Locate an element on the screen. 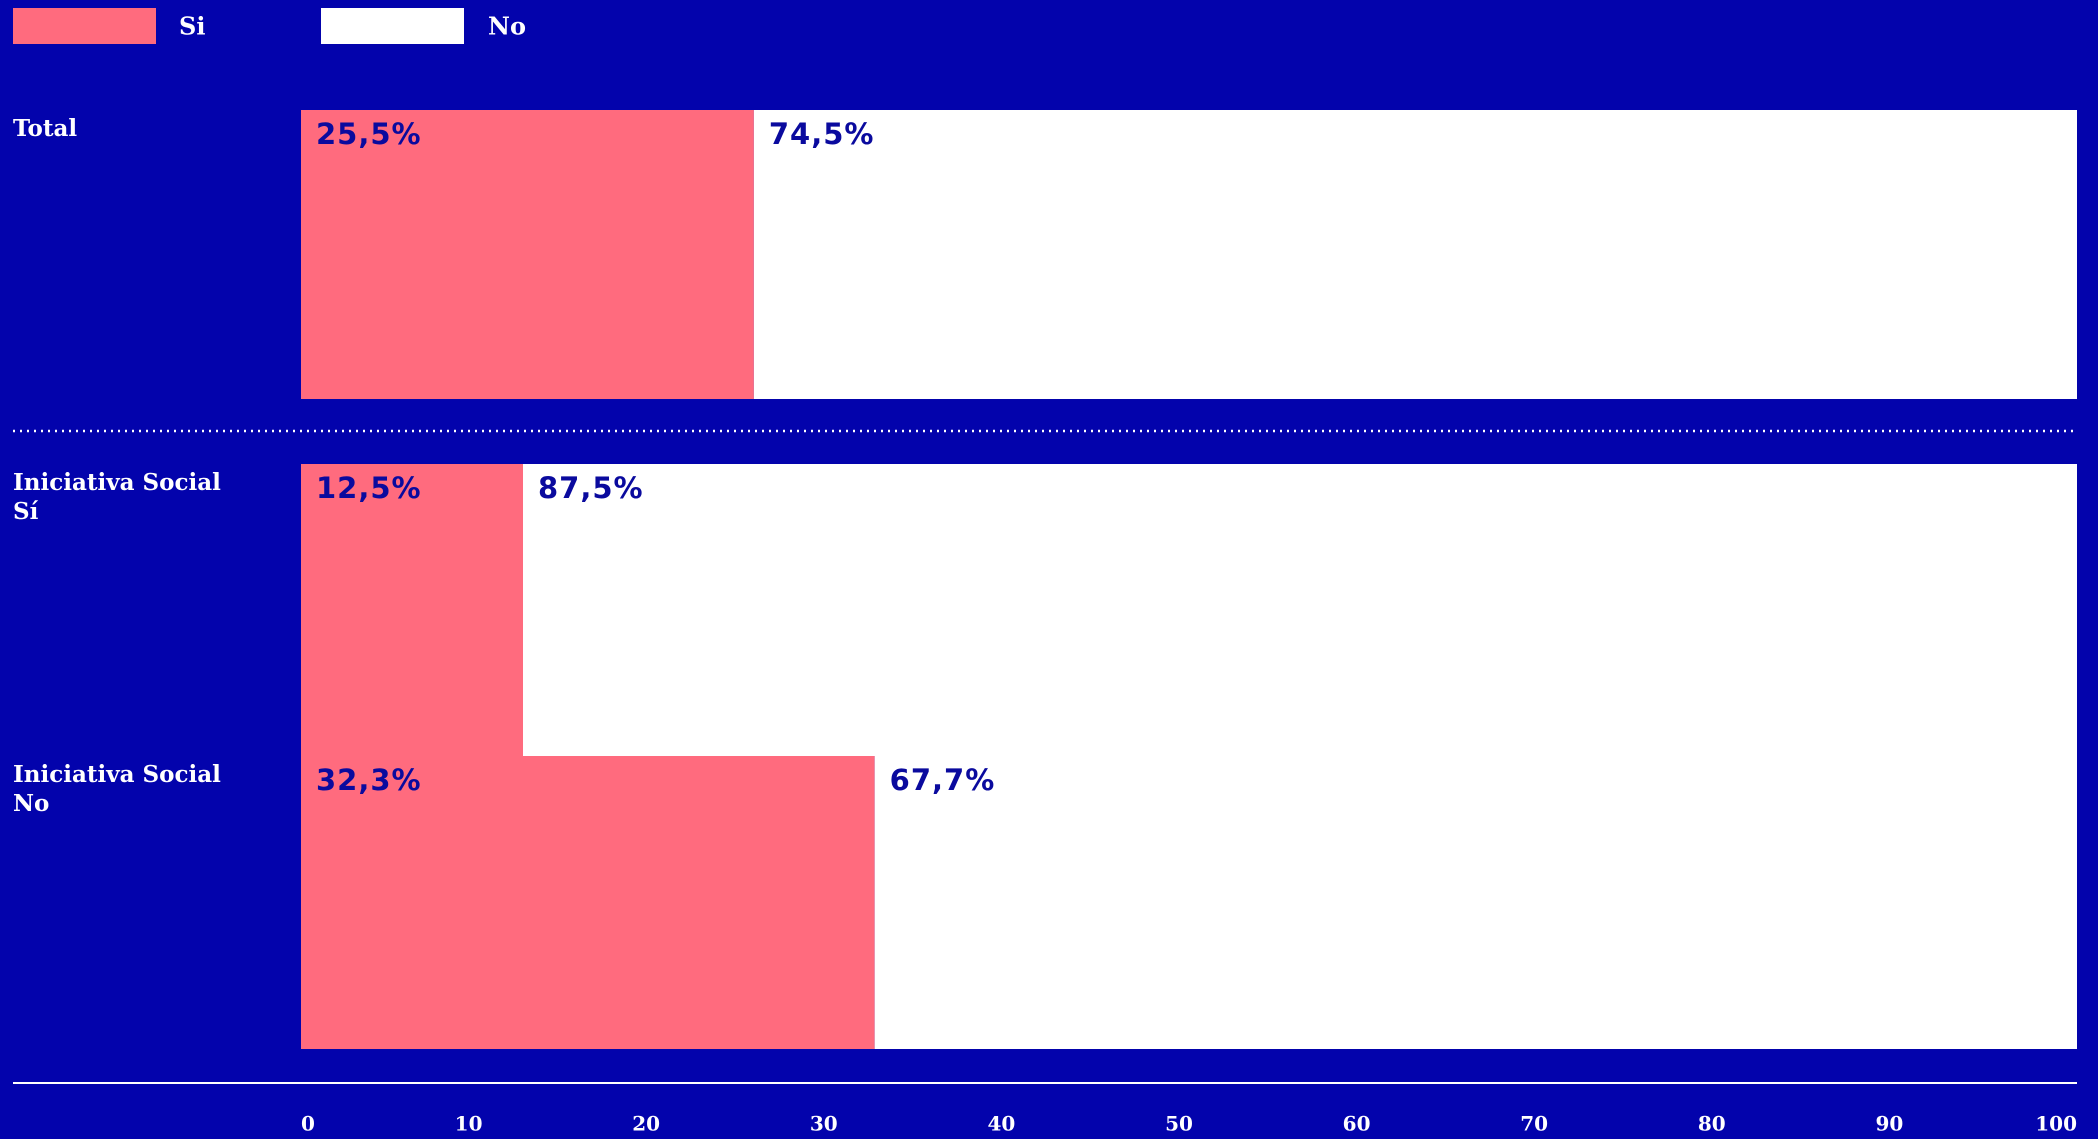  legend-label: Si is located at coordinates (192, 26).